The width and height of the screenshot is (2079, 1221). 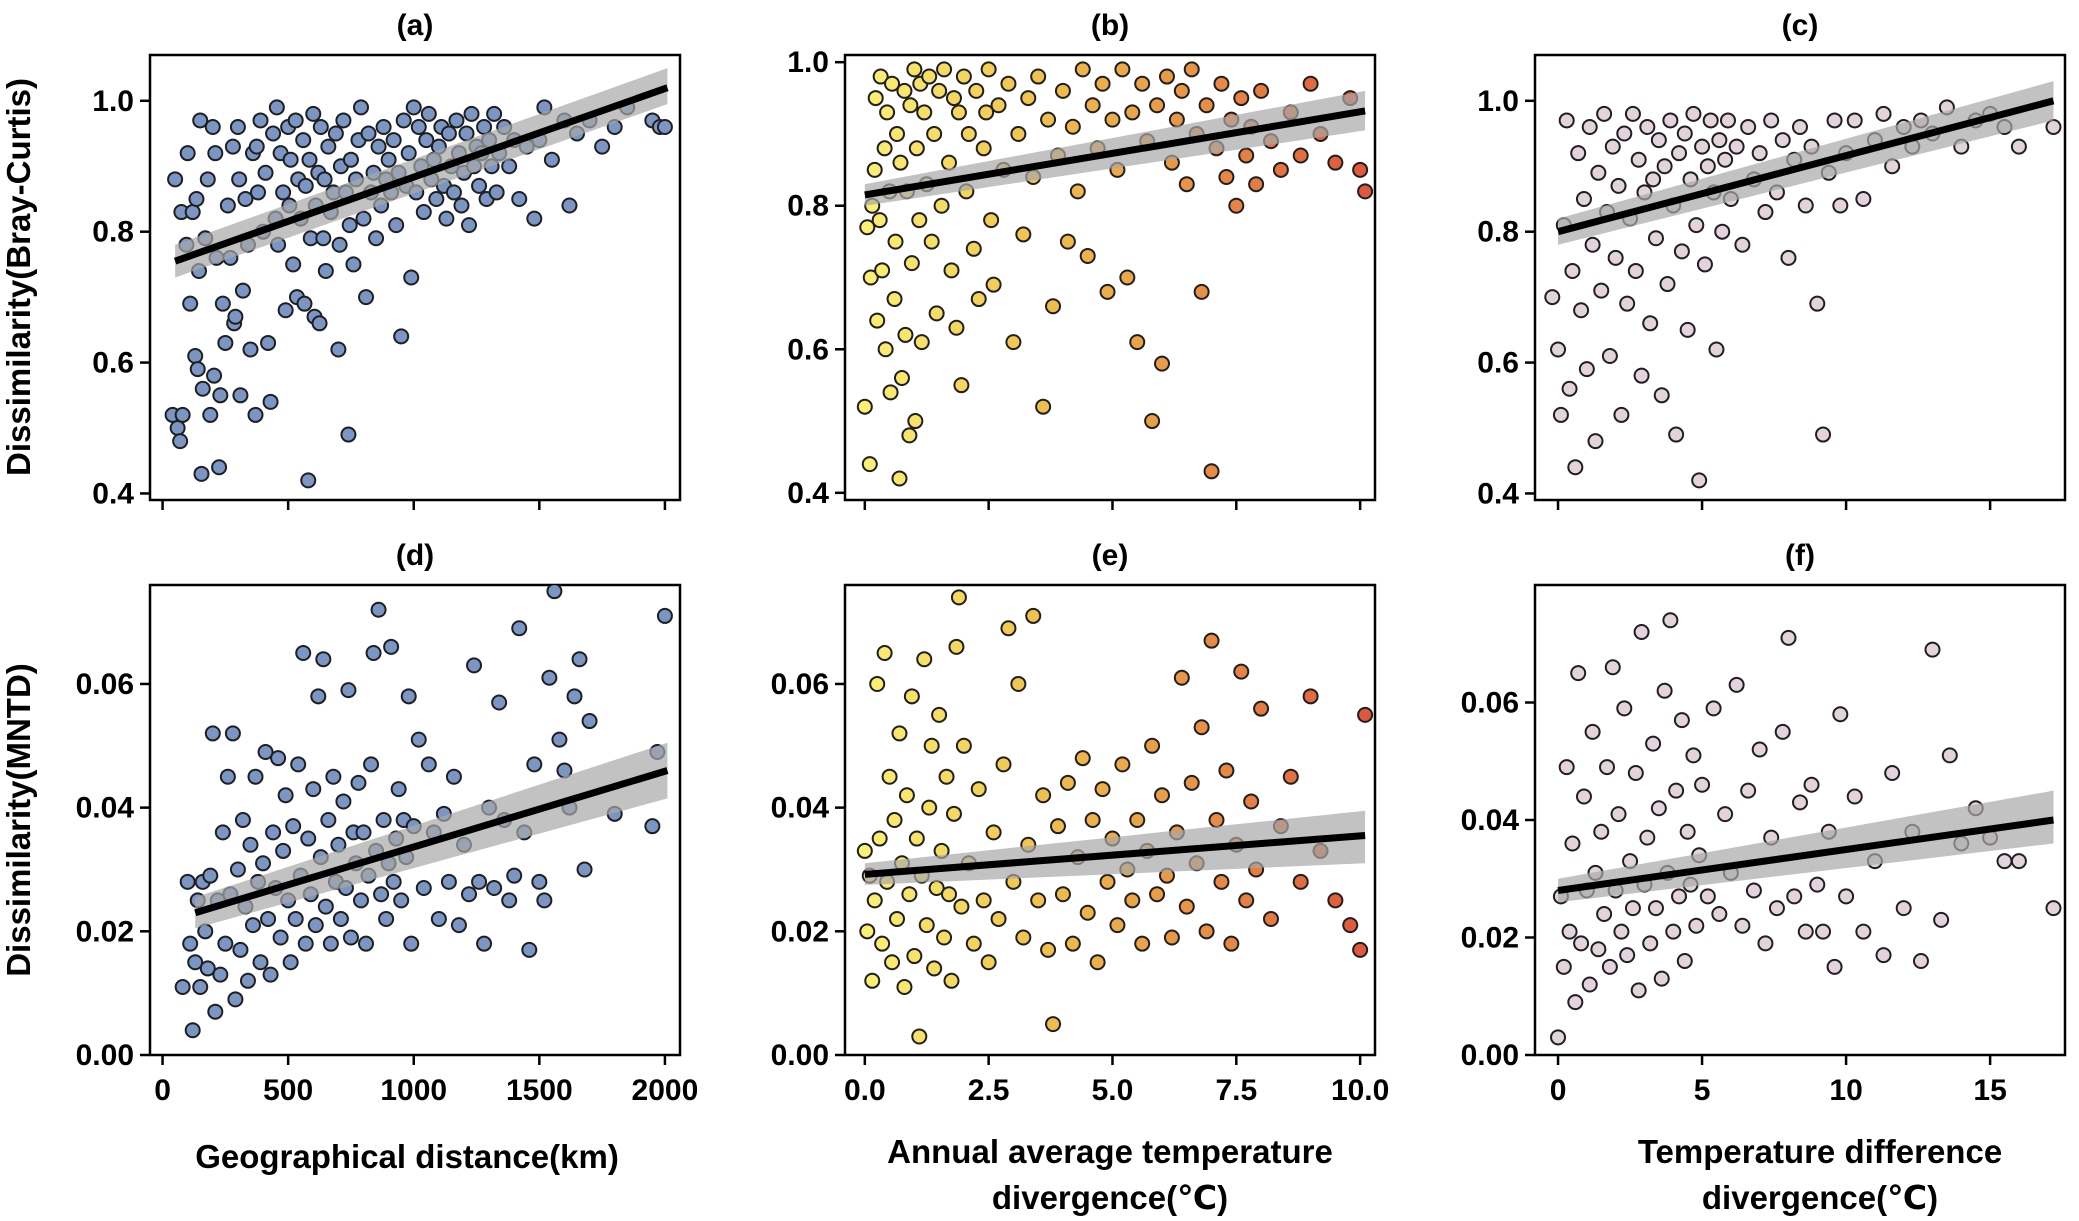 I want to click on panel-b: (b) 0.4 0.6 0.8 1.0, so click(x=1082, y=259).